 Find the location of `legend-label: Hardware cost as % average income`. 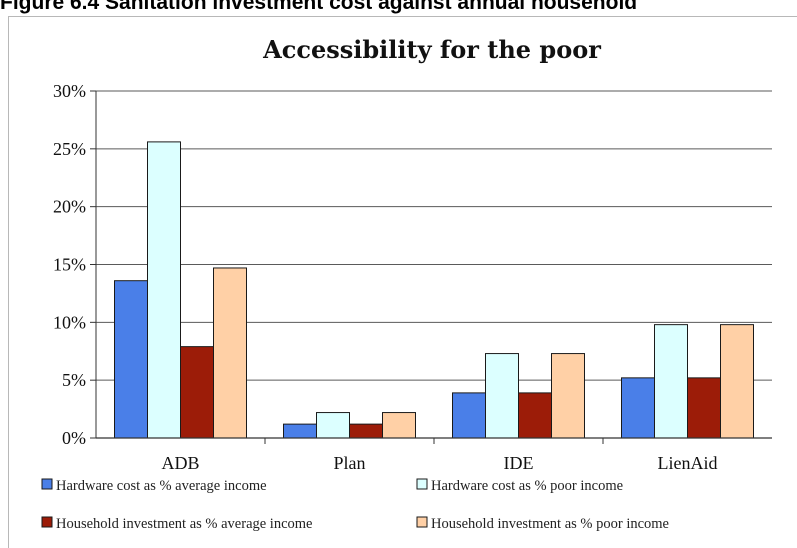

legend-label: Hardware cost as % average income is located at coordinates (161, 486).